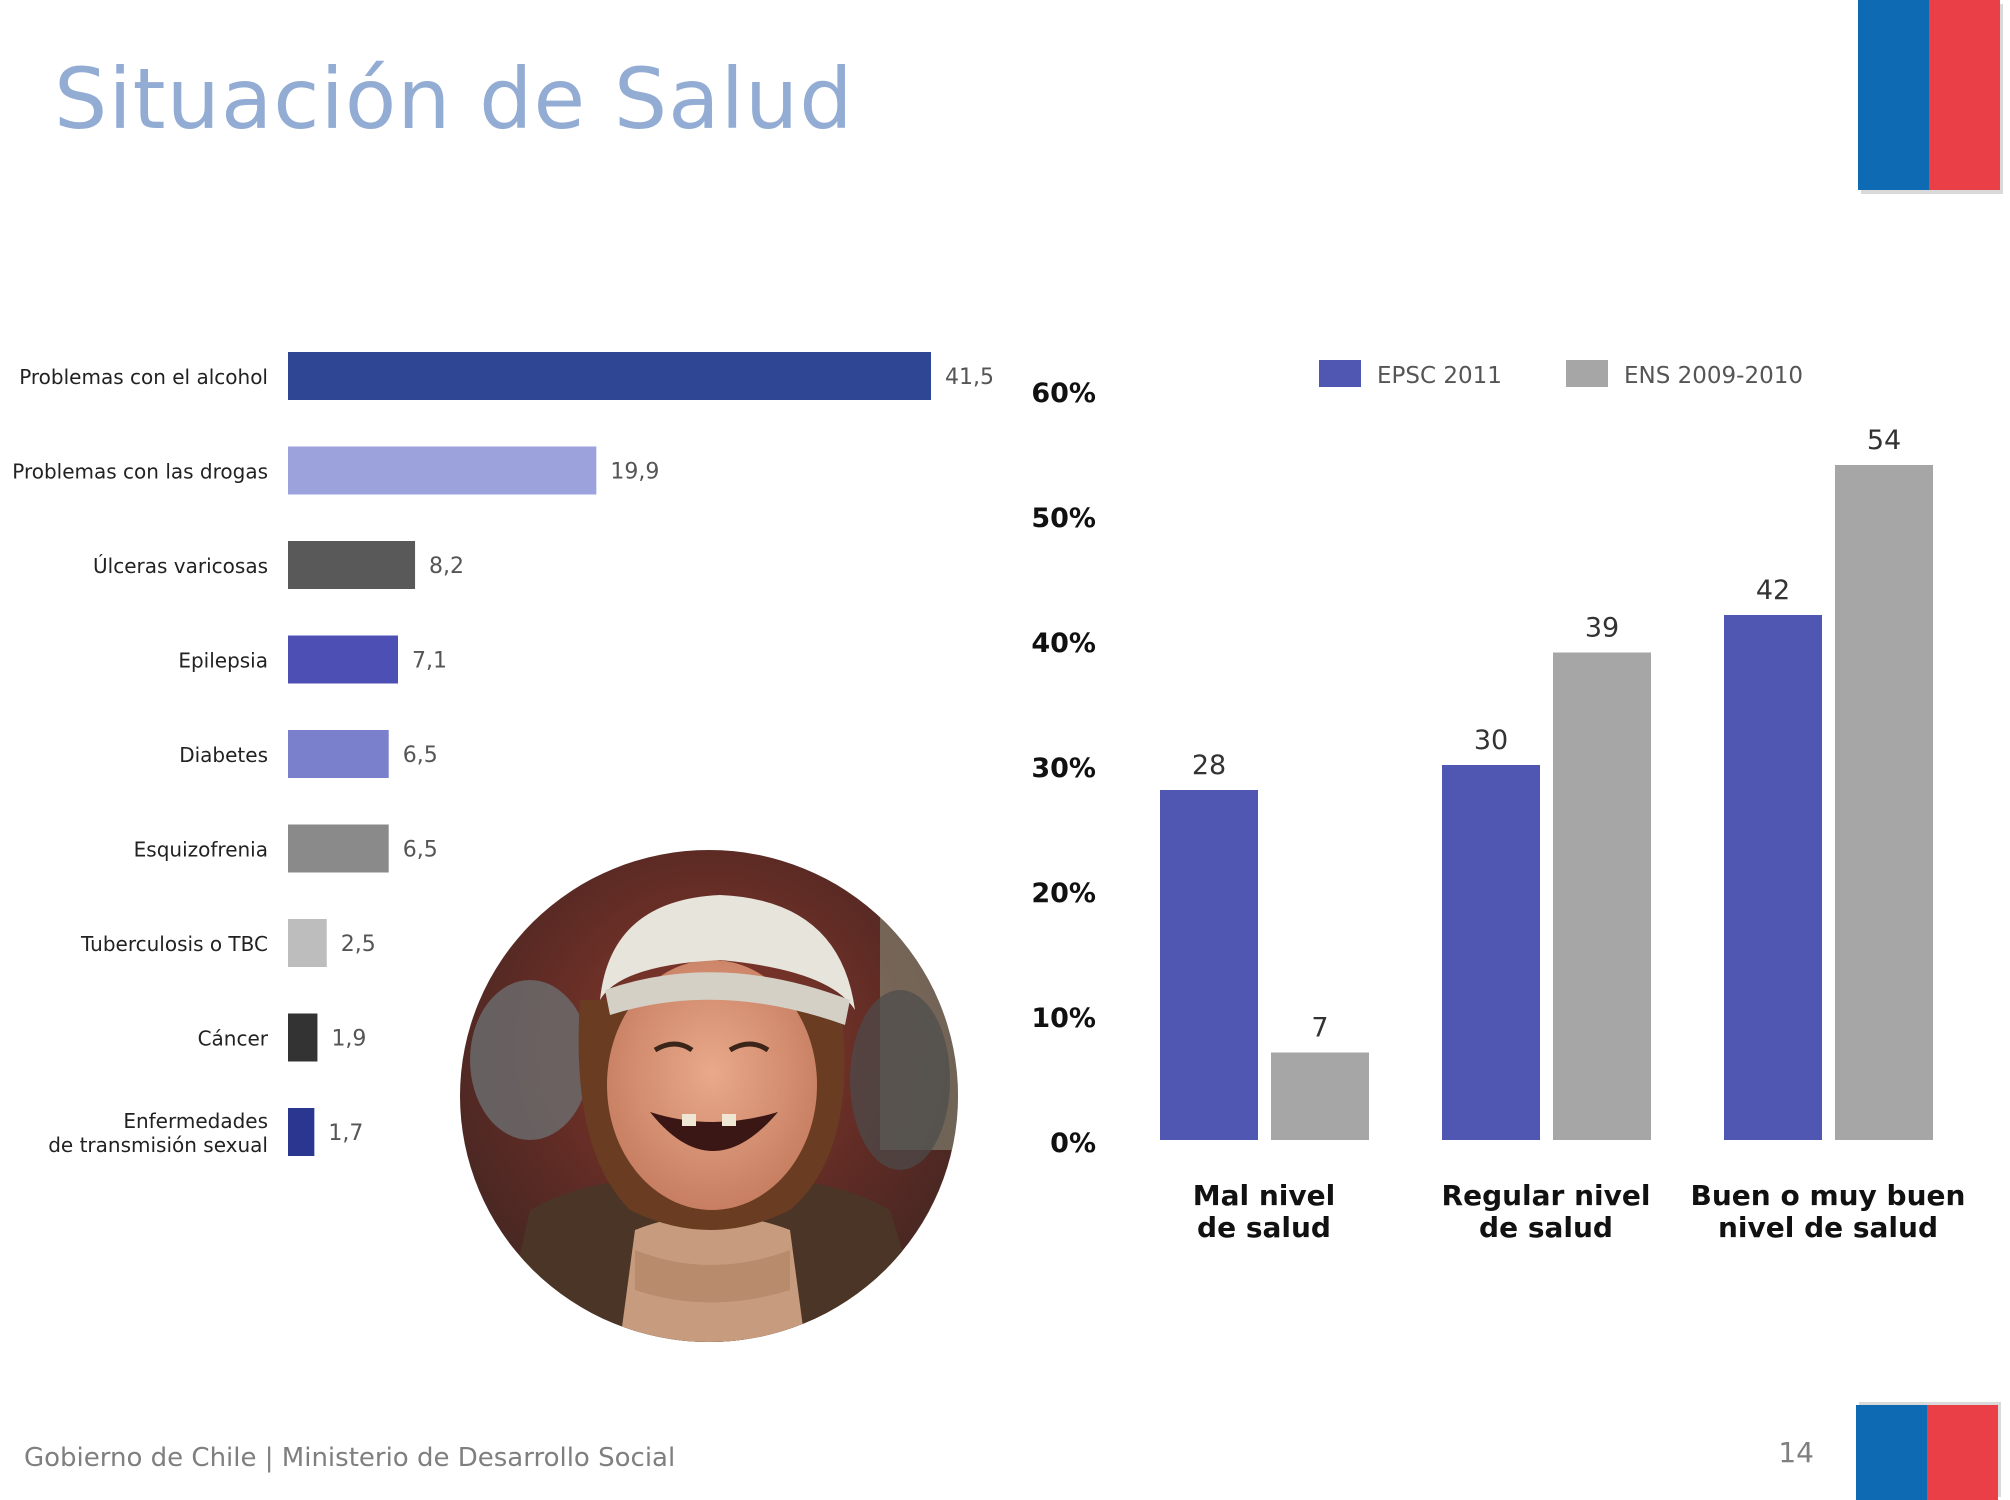 This screenshot has width=2010, height=1500. What do you see at coordinates (709, 1096) in the screenshot?
I see `woman-photo` at bounding box center [709, 1096].